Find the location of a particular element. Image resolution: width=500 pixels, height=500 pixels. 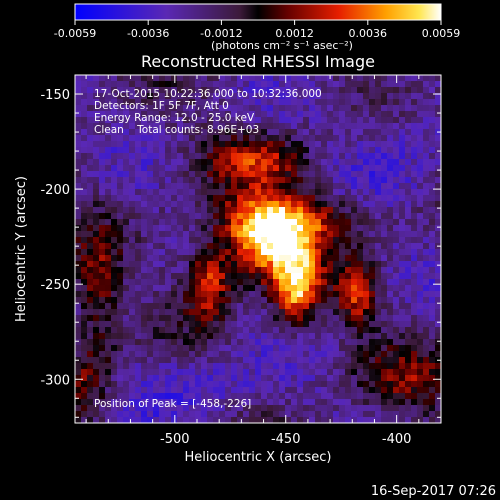

annotation-peak-position: Position of Peak = [-458,-226] is located at coordinates (172, 404).